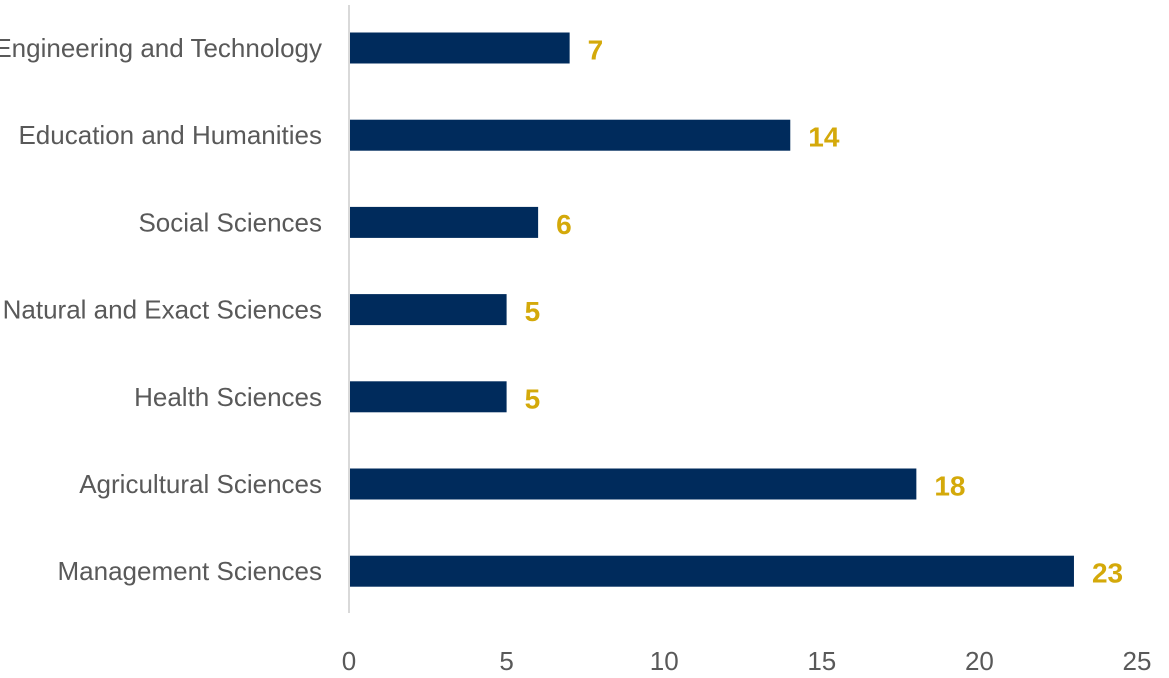 Image resolution: width=1169 pixels, height=678 pixels. I want to click on category-label-education-and-humanities: Education and Humanities, so click(170, 135).